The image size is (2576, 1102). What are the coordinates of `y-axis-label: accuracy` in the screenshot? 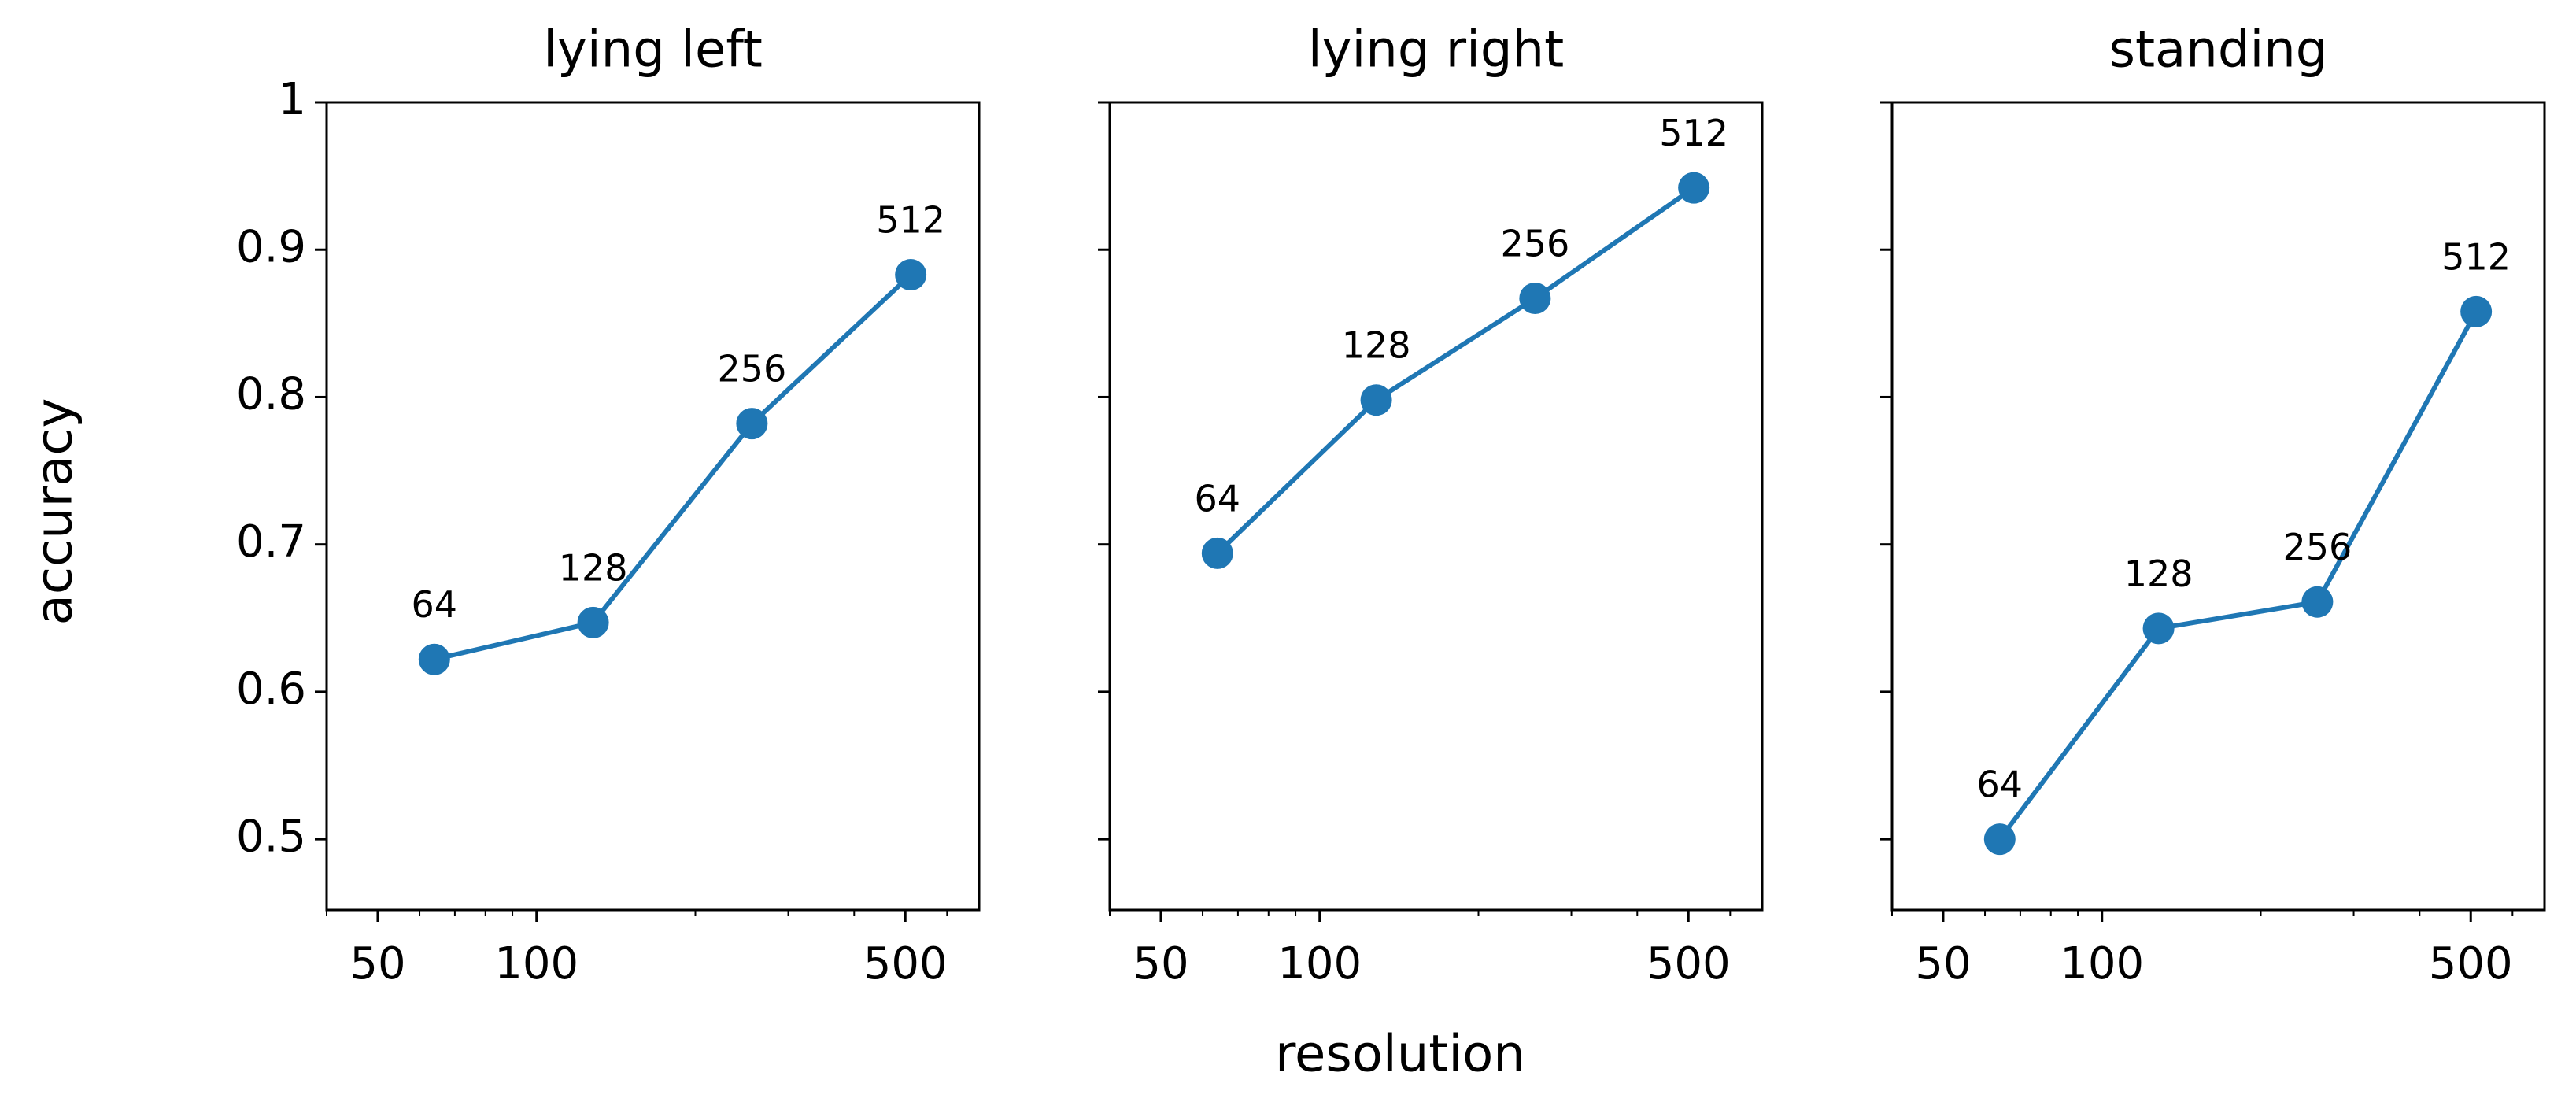 It's located at (55, 512).